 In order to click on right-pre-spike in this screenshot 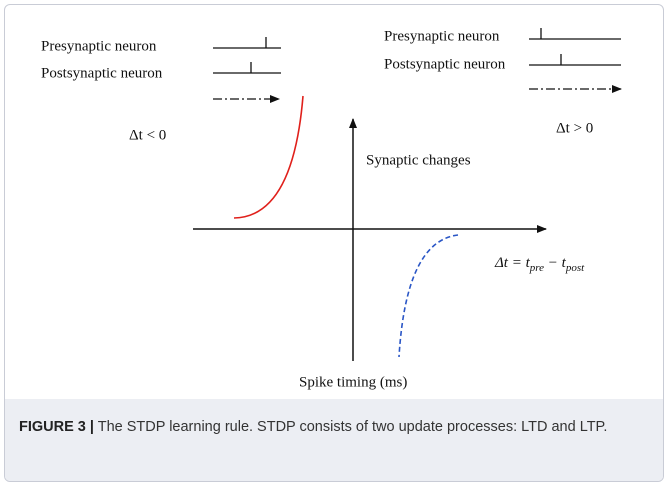, I will do `click(575, 34)`.